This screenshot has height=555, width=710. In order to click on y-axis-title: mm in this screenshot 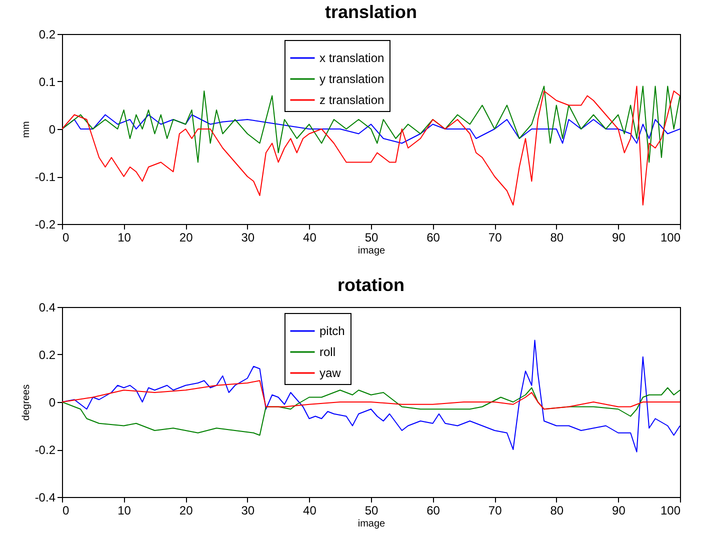, I will do `click(26, 129)`.